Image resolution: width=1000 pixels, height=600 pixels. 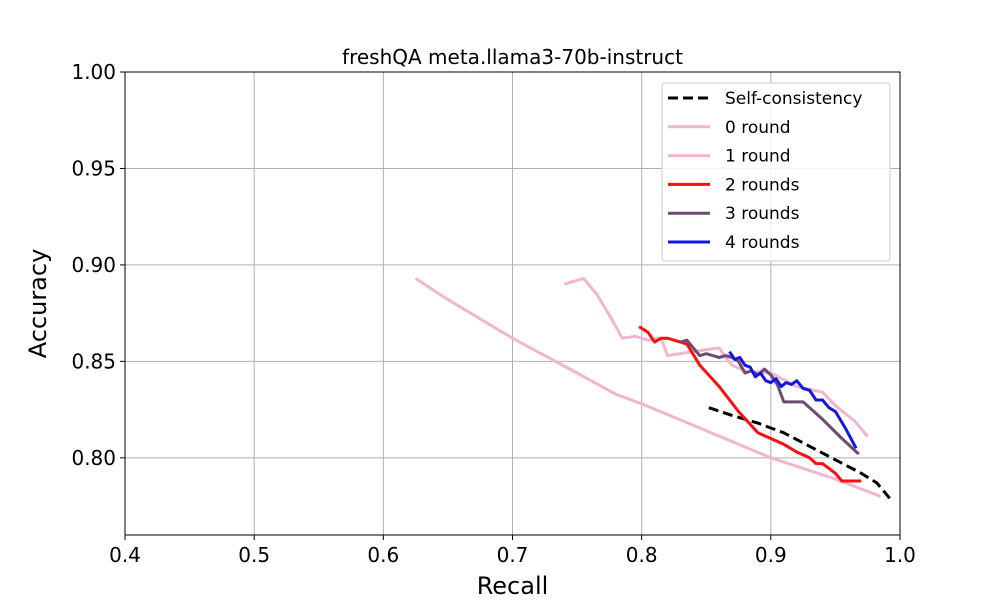 What do you see at coordinates (900, 555) in the screenshot?
I see `x-tick-label: 1.0` at bounding box center [900, 555].